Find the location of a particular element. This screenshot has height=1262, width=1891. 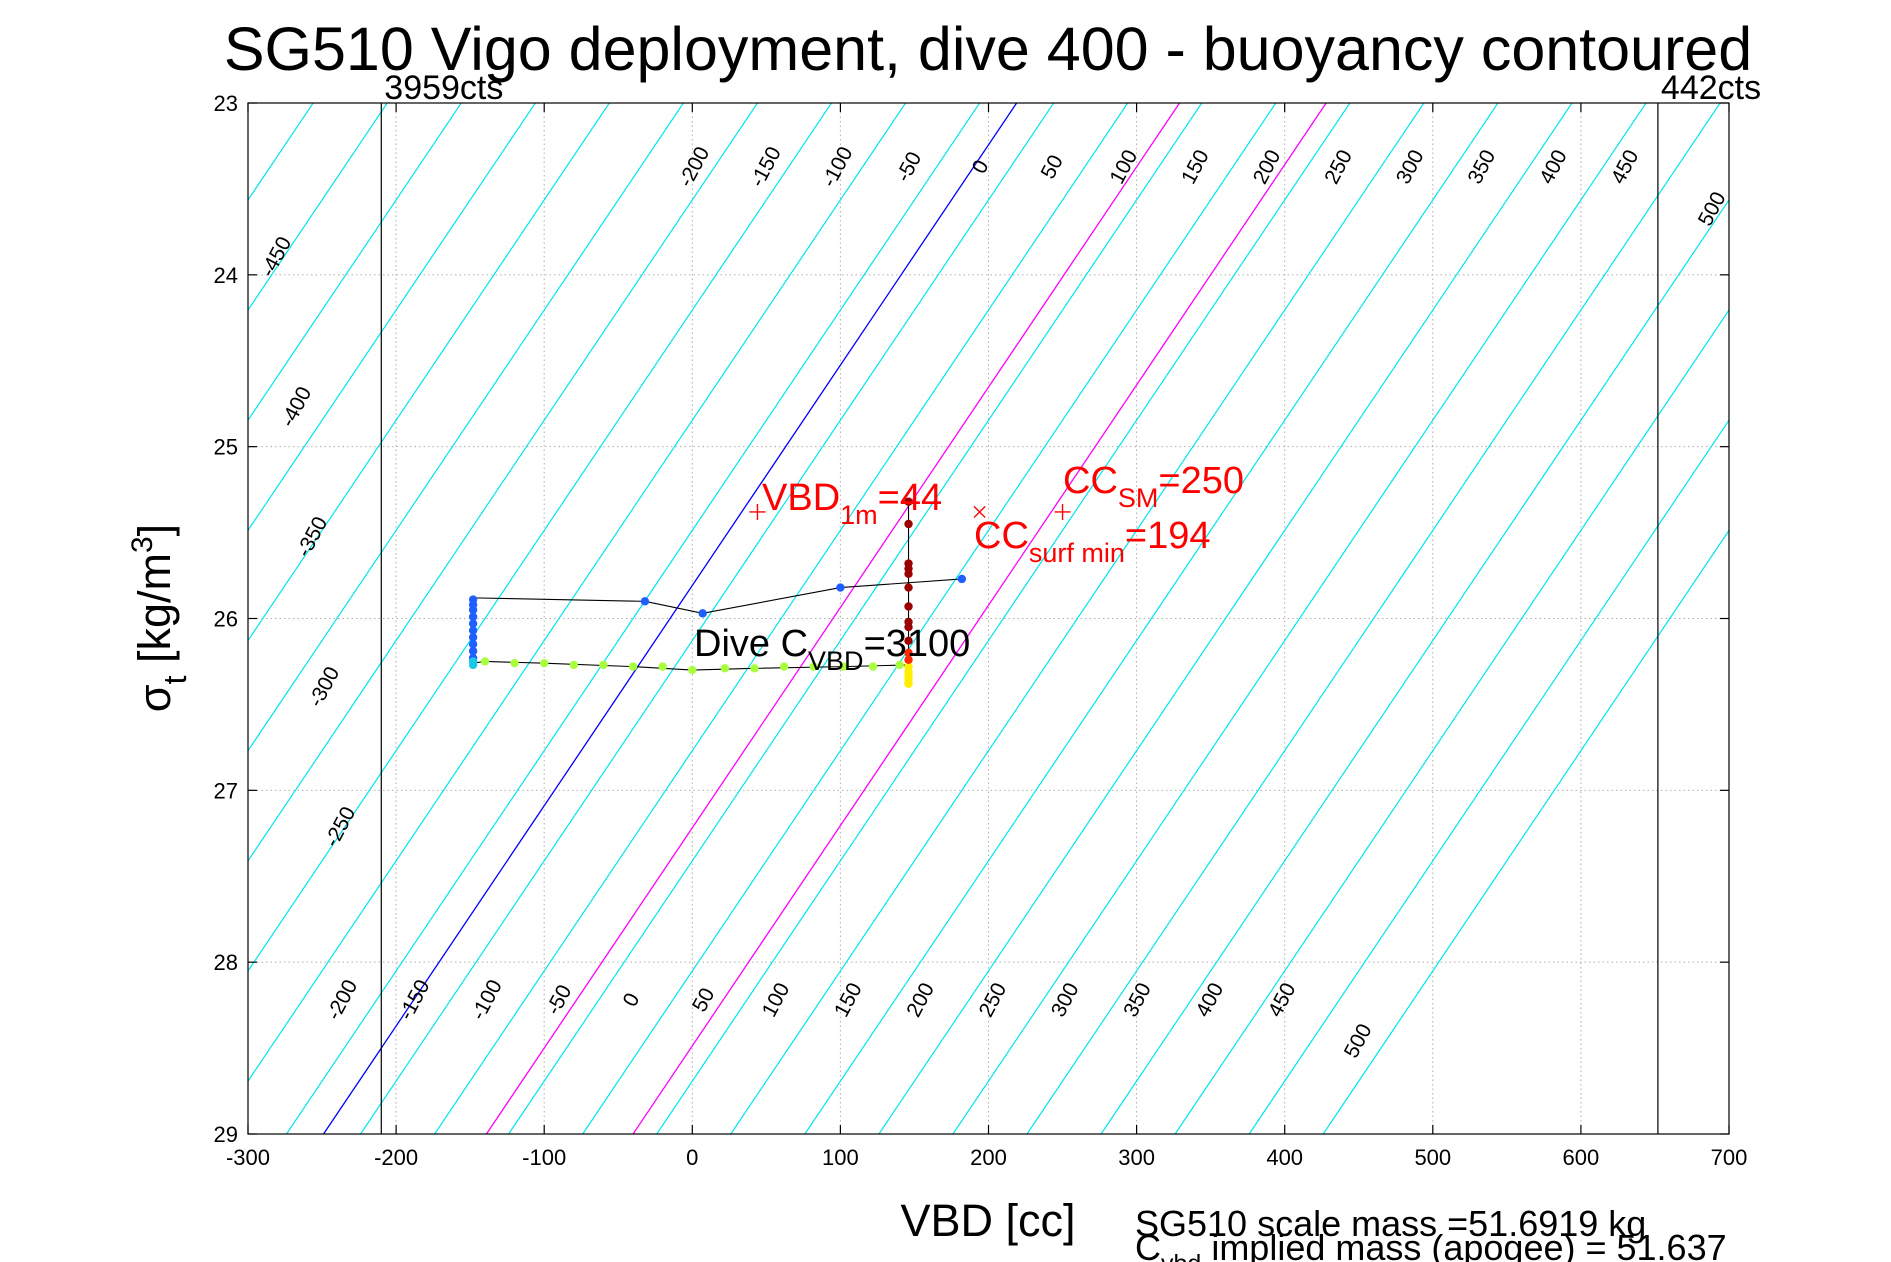

x-tick-label: 400 is located at coordinates (1284, 1157).